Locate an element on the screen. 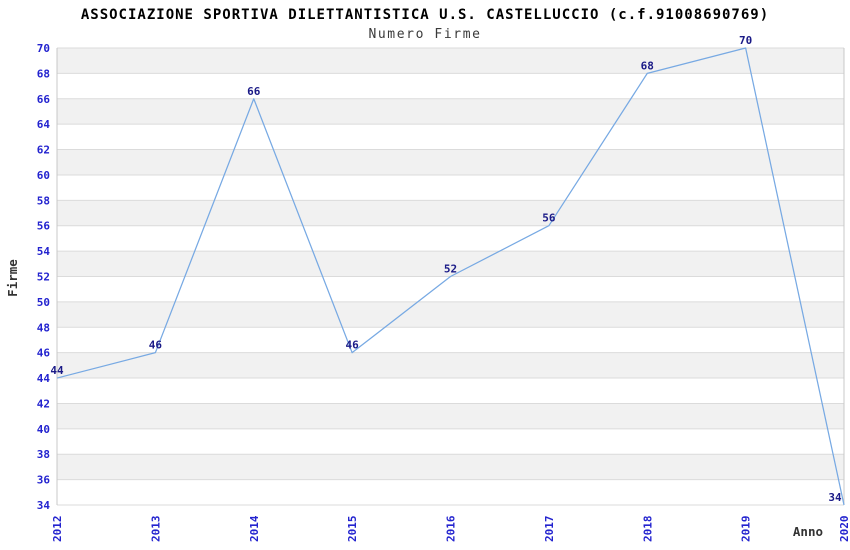 The width and height of the screenshot is (850, 550). y-tick-label: 42 is located at coordinates (43, 403).